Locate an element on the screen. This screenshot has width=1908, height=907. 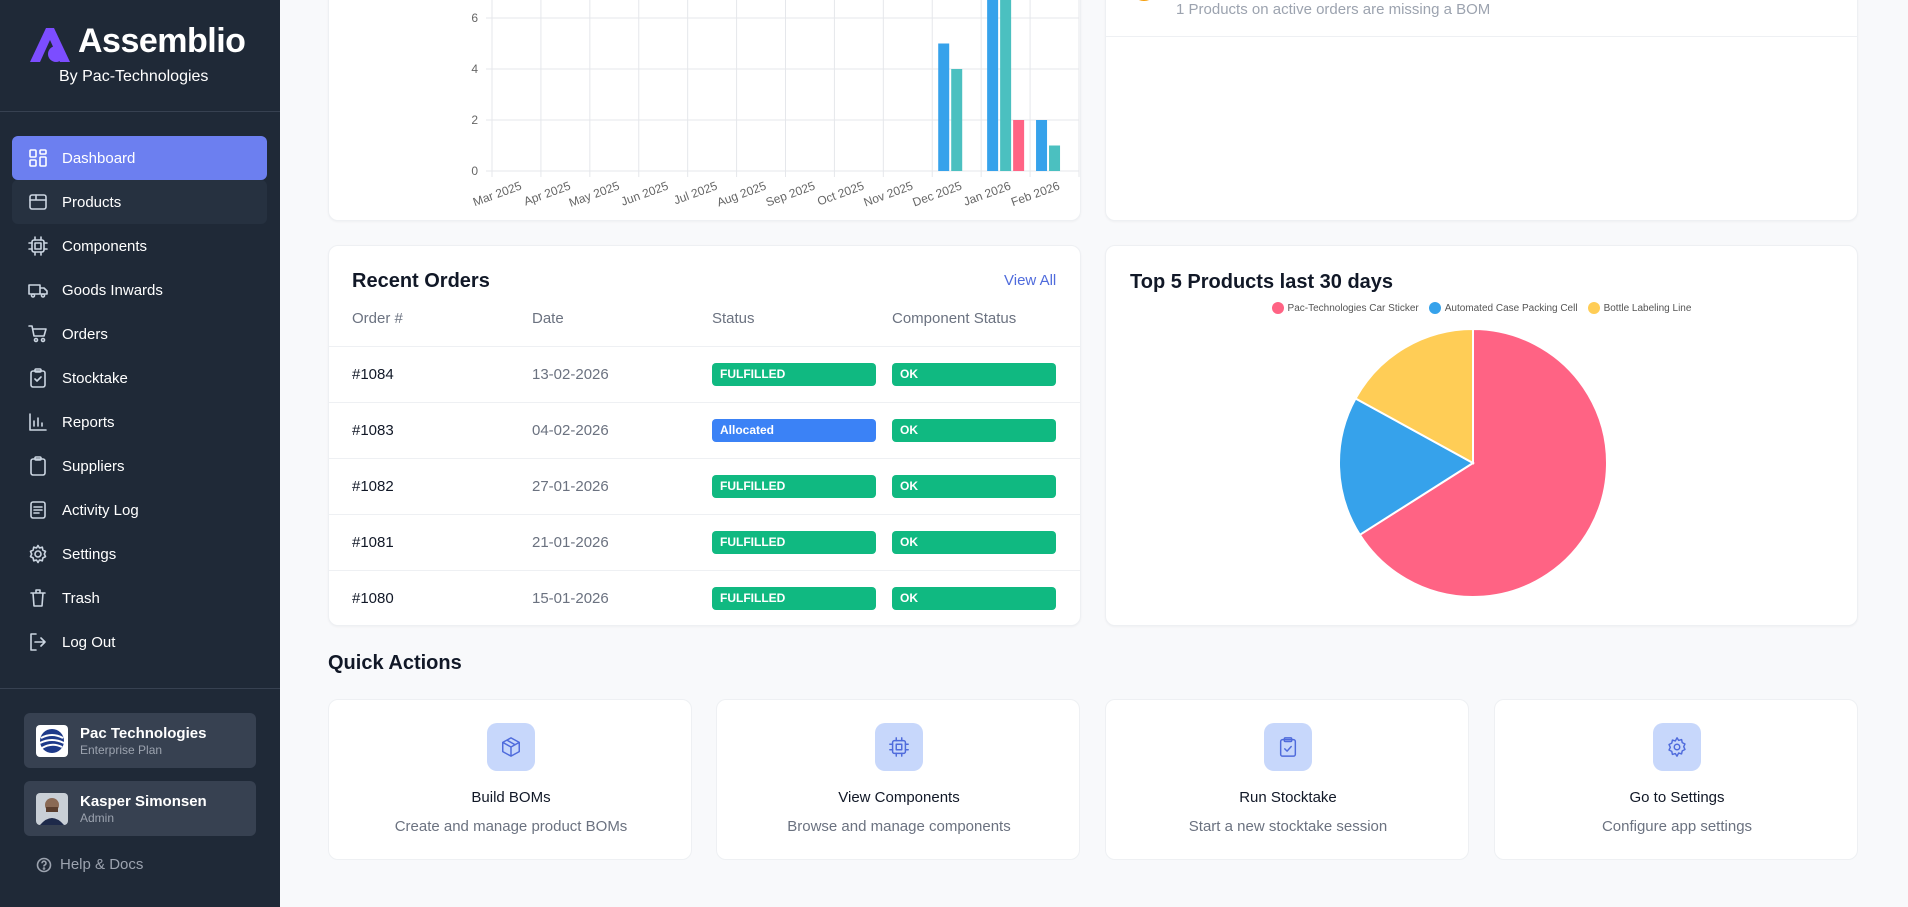
sidebar-item-label: Components is located at coordinates (105, 246).